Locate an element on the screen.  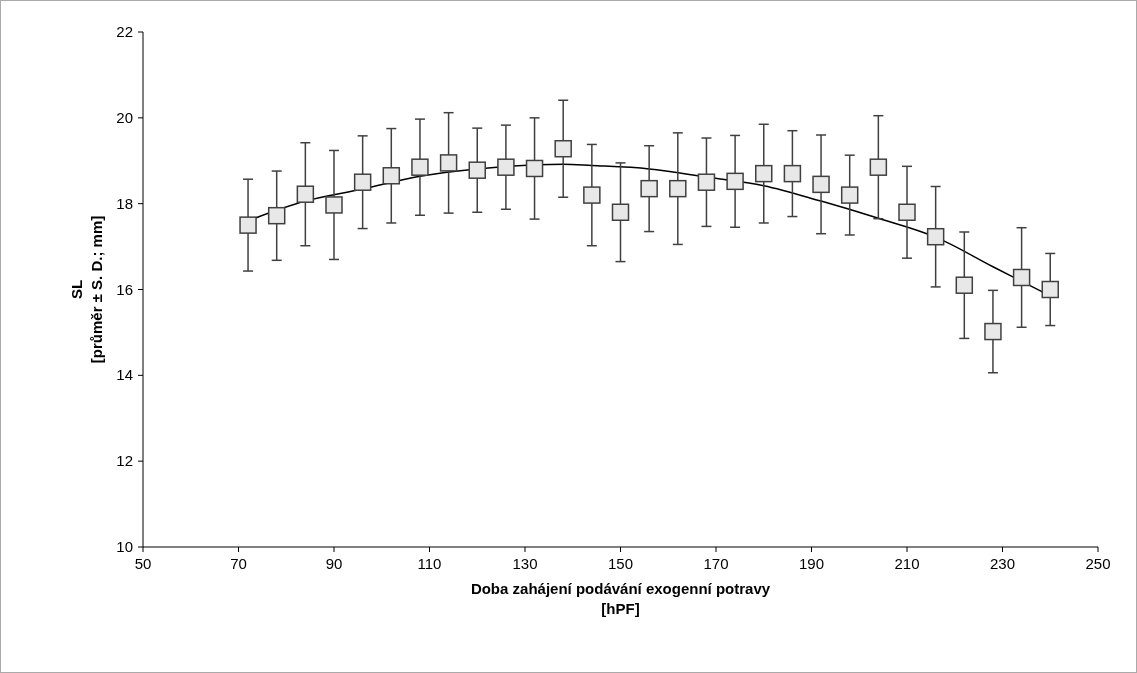
x-tick-label: 50 is located at coordinates (143, 563).